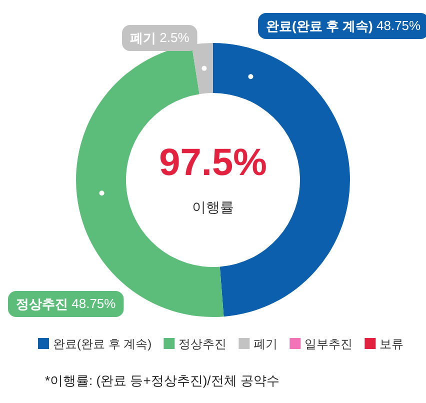  I want to click on text: *이행률: (완료 등+정상추진)/전체 공약수, so click(162, 380).